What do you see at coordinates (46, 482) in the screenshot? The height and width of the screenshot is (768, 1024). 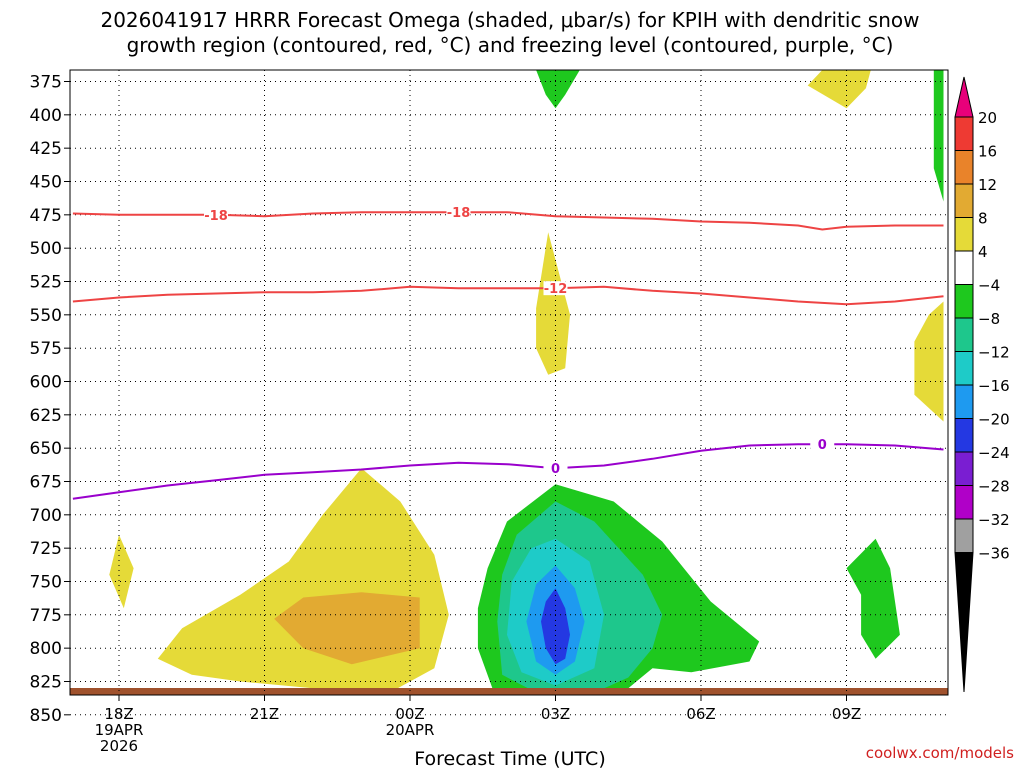 I see `y-tick-label: 675` at bounding box center [46, 482].